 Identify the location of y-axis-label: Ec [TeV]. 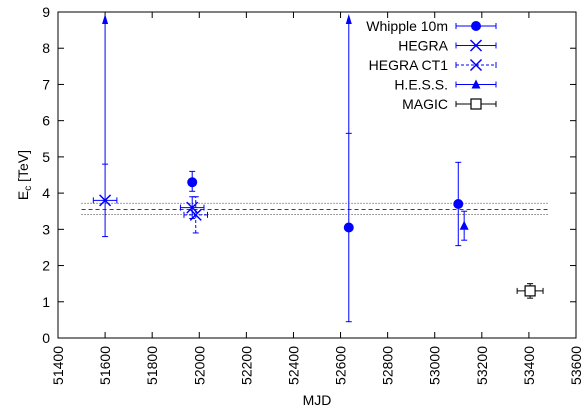
(24, 175).